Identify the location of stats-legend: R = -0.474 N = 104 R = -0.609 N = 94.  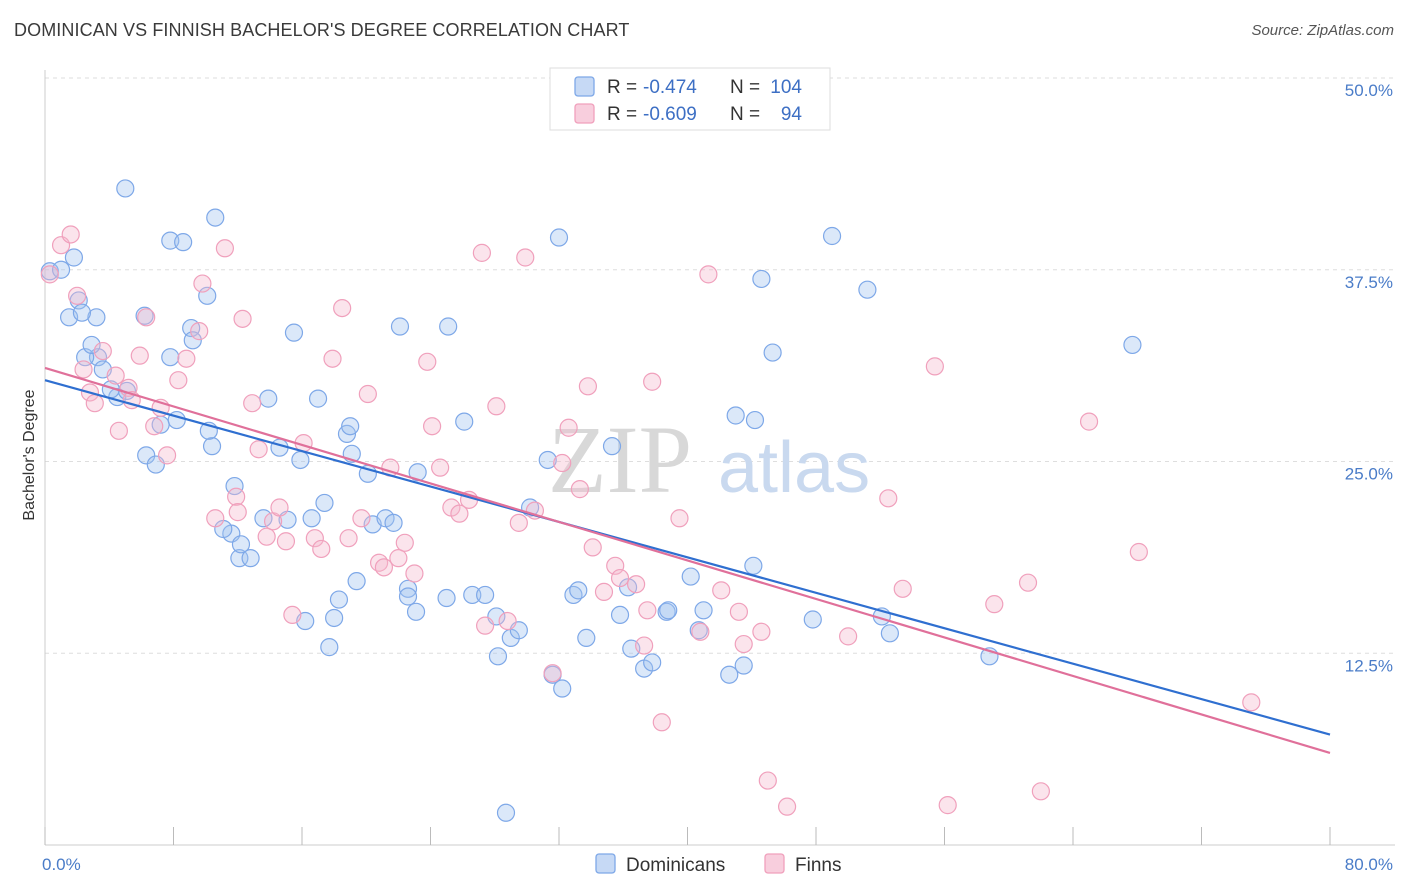
(690, 99).